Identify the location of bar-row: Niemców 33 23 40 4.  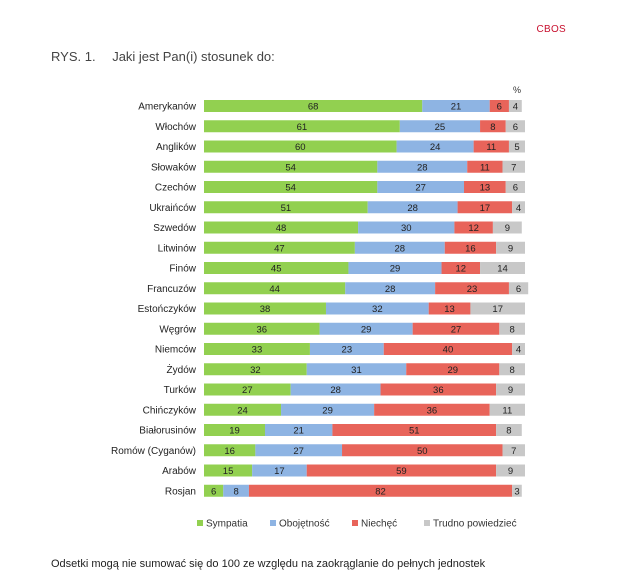
(340, 349).